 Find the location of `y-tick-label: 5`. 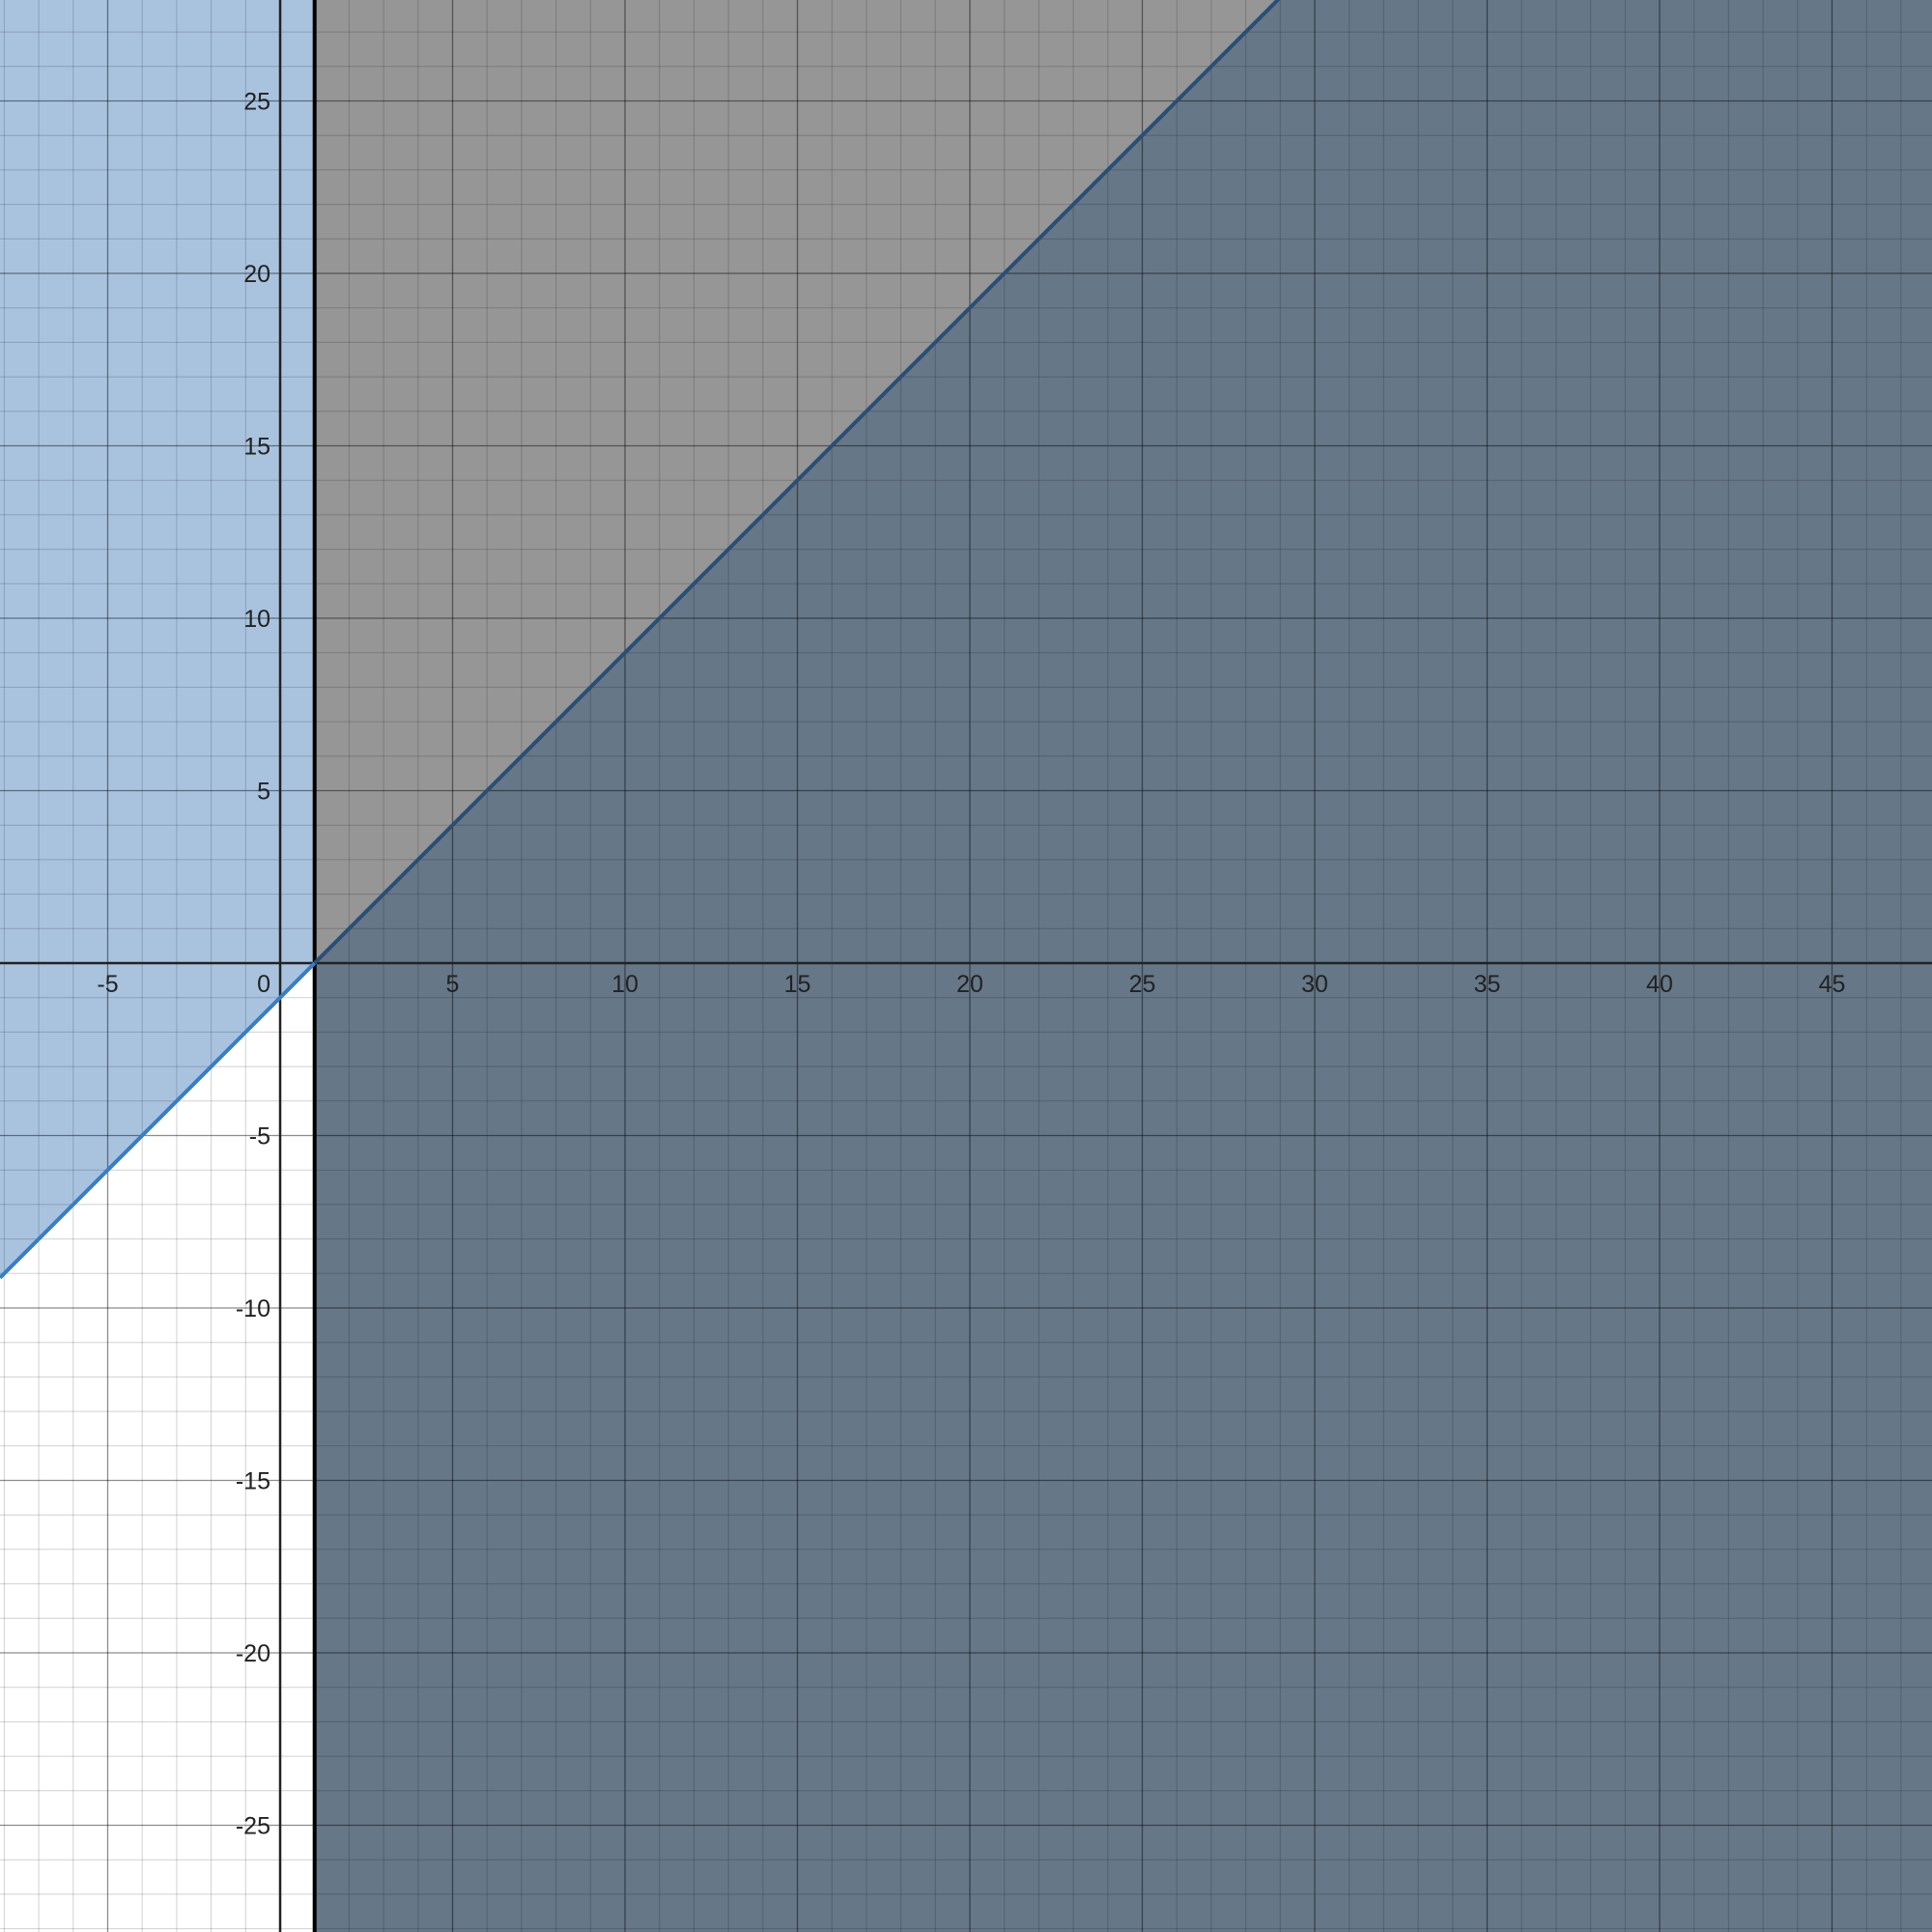

y-tick-label: 5 is located at coordinates (263, 792).